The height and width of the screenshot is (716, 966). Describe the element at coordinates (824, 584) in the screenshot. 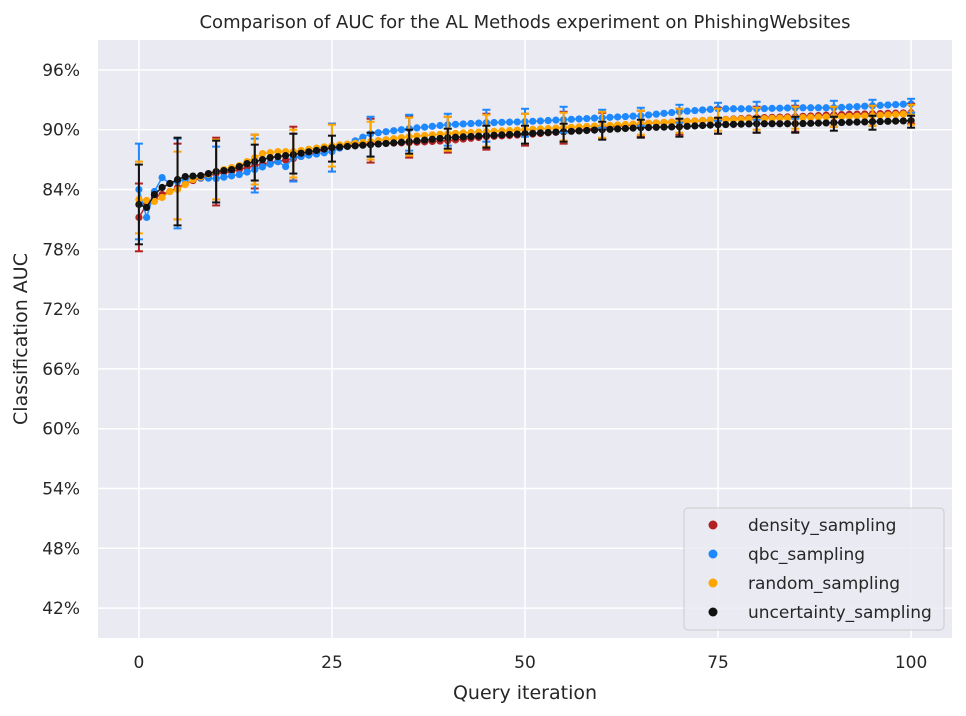

I see `legend-label: random_sampling` at that location.